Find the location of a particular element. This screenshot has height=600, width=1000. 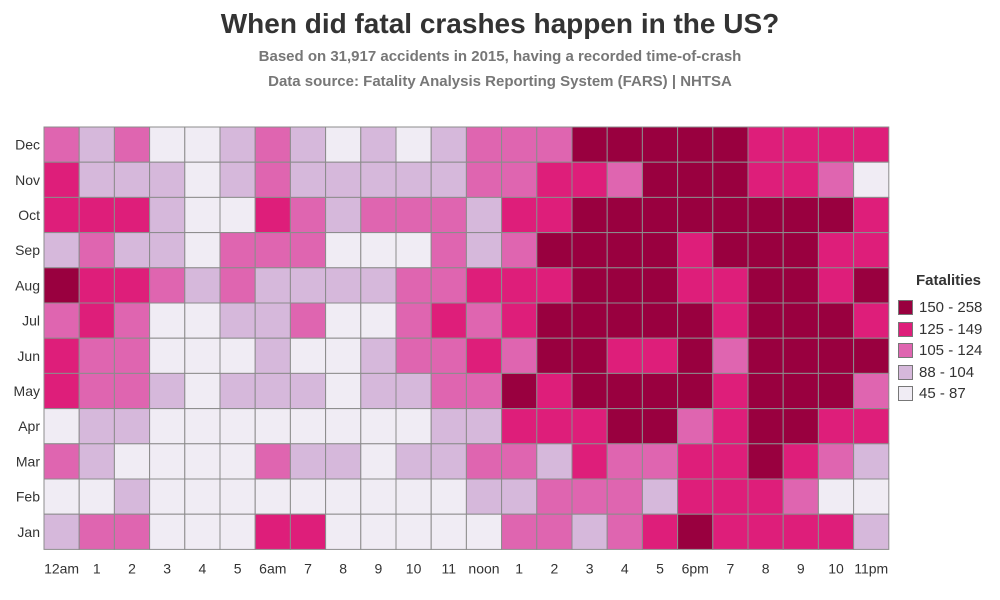

x-tick-label: 6pm is located at coordinates (695, 568).